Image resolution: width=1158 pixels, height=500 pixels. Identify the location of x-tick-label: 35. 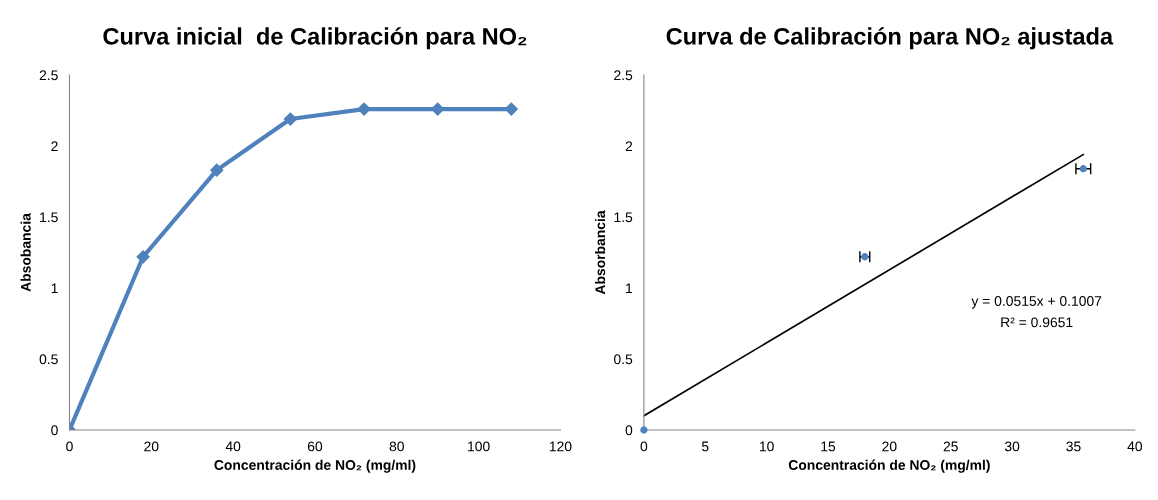
(1073, 446).